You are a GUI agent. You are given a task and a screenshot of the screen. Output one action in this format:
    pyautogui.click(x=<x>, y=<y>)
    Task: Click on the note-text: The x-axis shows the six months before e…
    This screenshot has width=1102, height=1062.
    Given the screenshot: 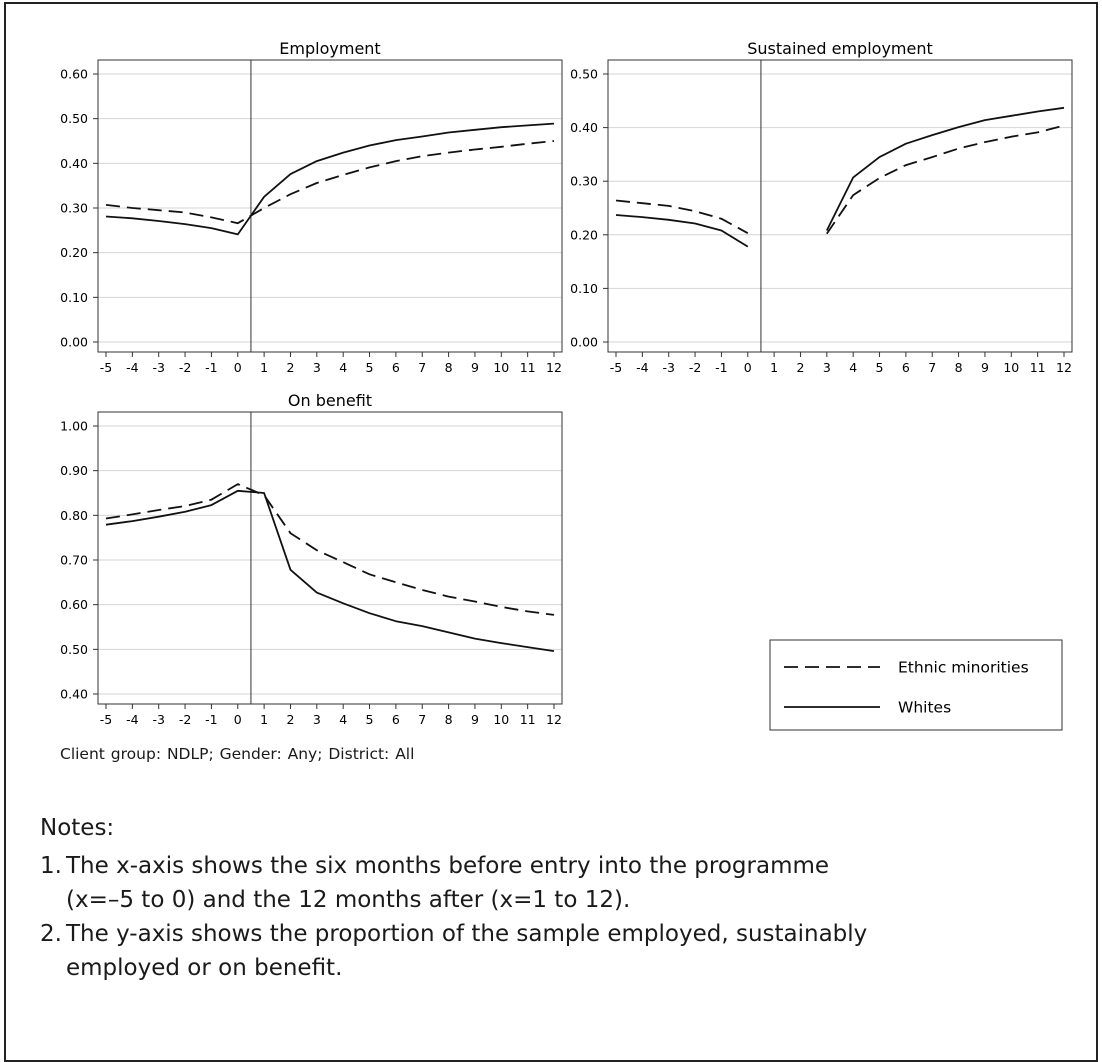 What is the action you would take?
    pyautogui.click(x=448, y=866)
    